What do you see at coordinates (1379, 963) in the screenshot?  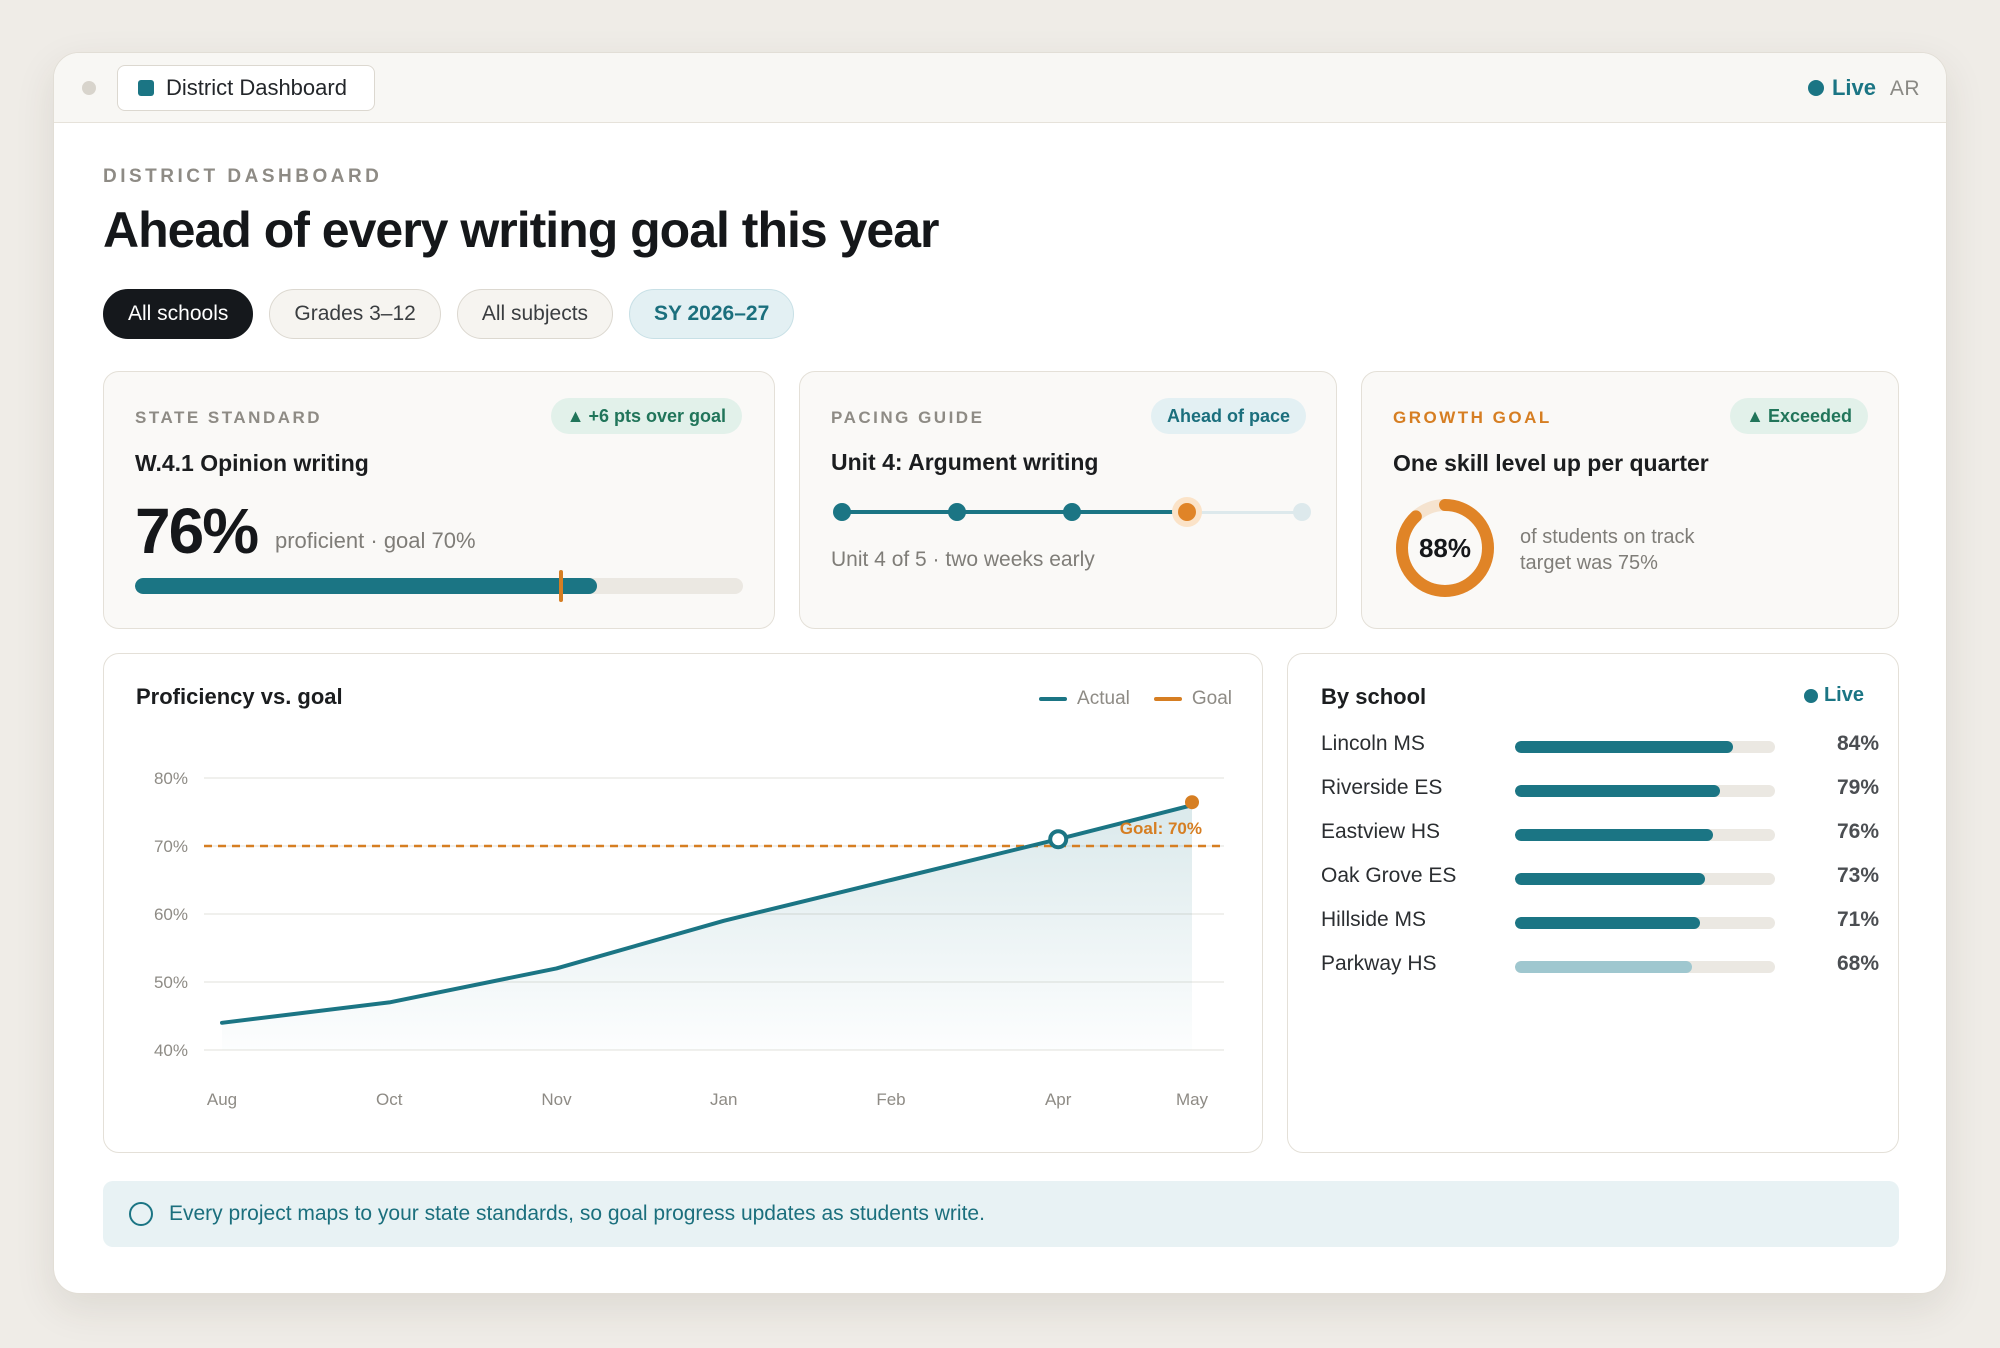 I see `school-name: Parkway HS` at bounding box center [1379, 963].